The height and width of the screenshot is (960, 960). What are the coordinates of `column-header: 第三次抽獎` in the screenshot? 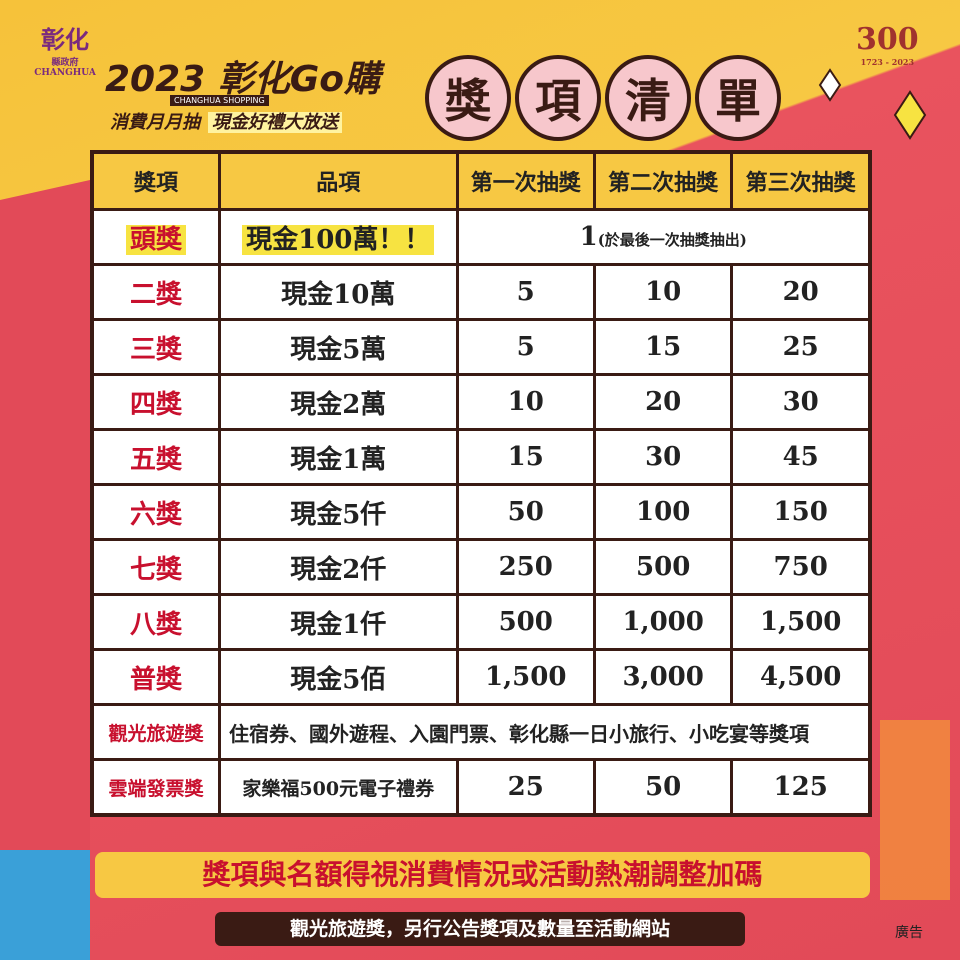 It's located at (801, 180).